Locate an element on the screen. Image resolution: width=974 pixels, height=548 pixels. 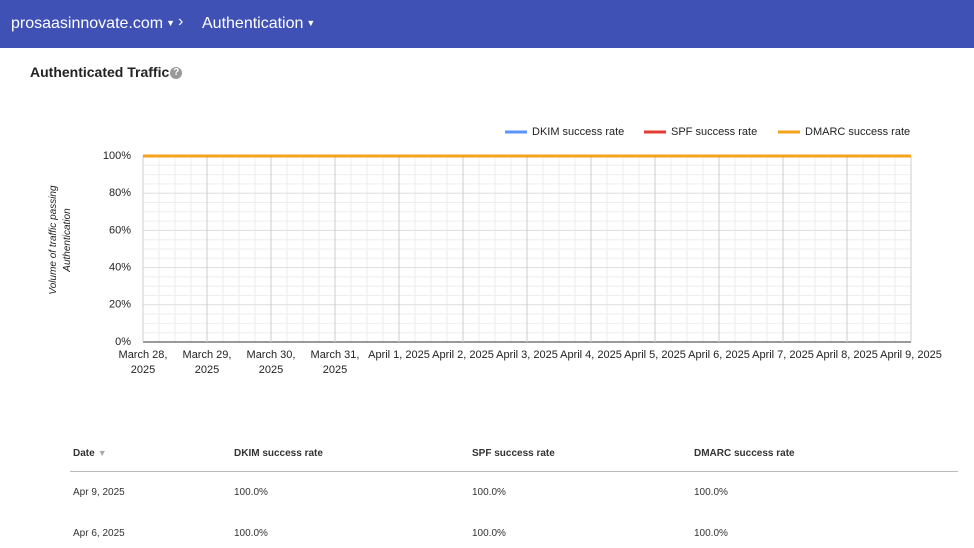
x-tick-label: April 5, 2025 is located at coordinates (655, 355).